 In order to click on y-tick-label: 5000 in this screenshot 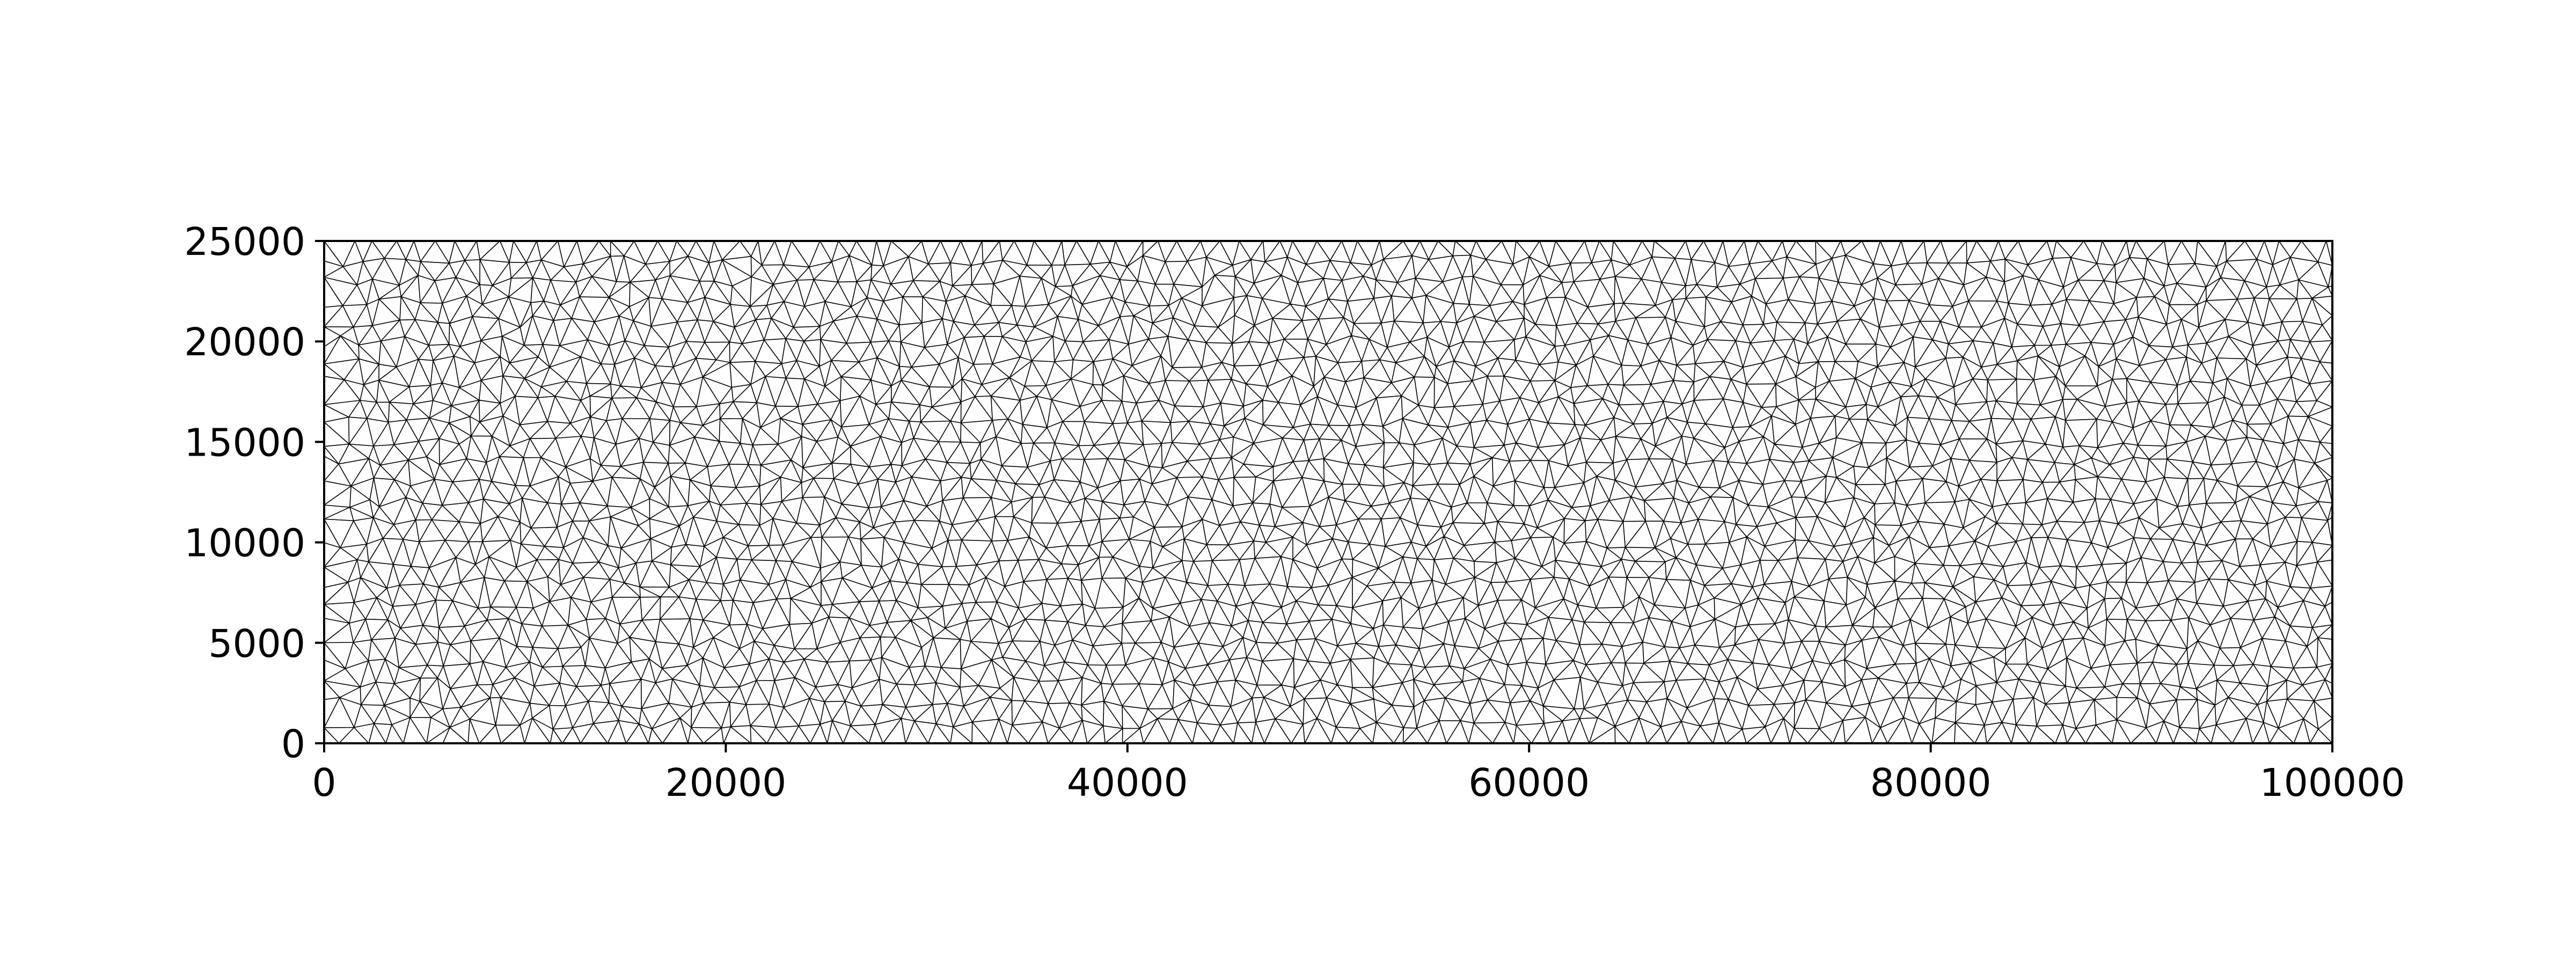, I will do `click(256, 643)`.